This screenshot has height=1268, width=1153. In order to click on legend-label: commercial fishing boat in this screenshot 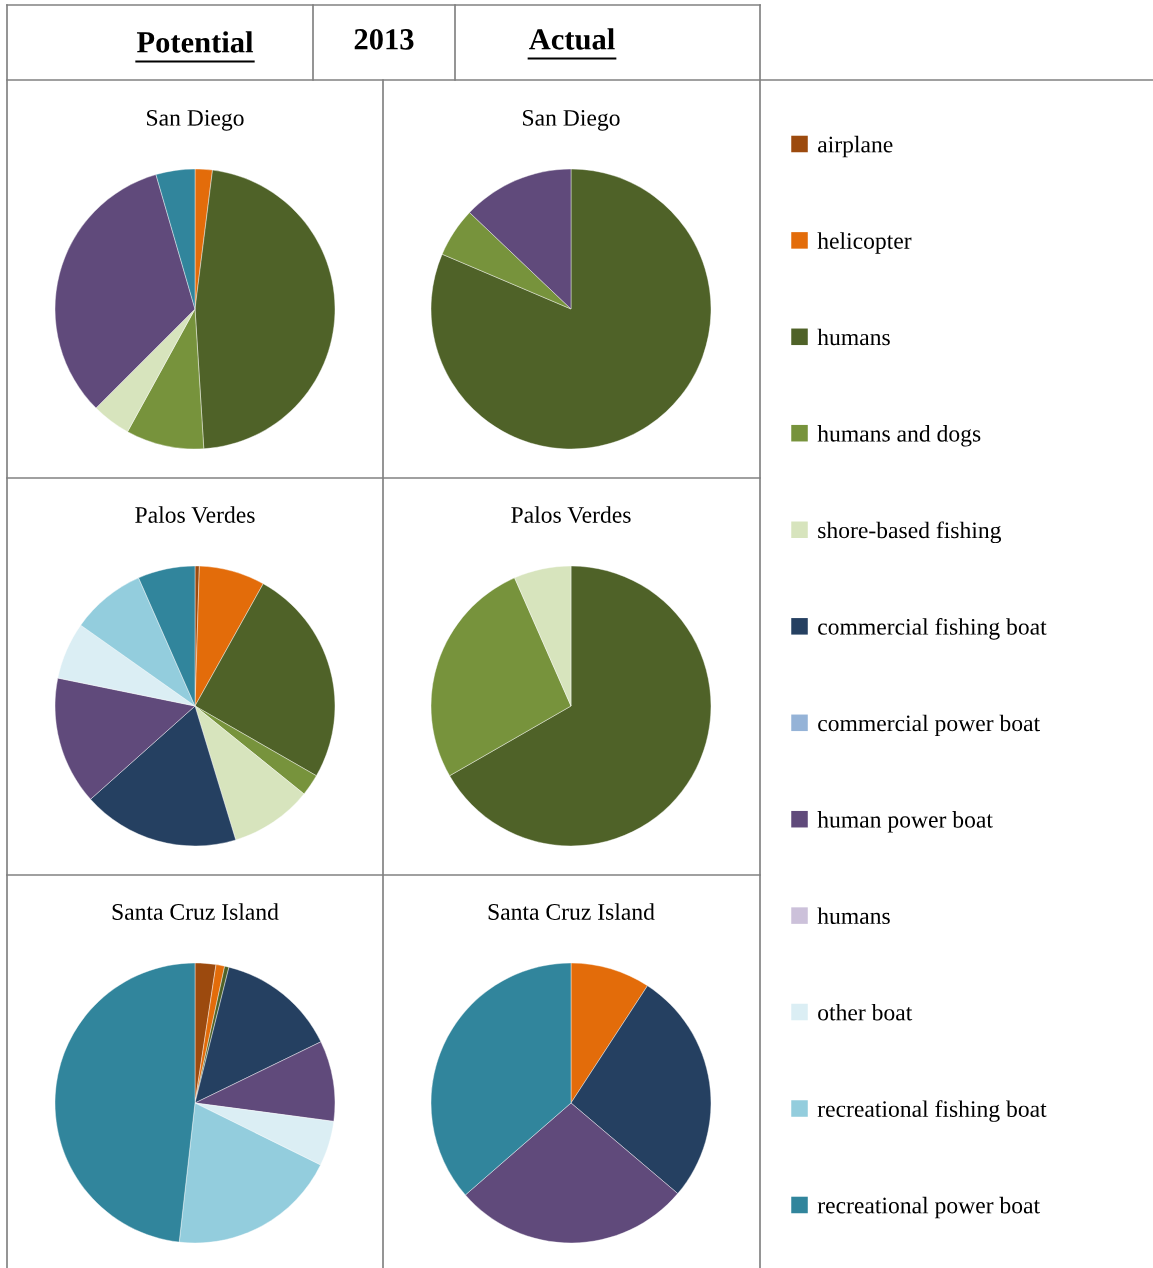, I will do `click(932, 628)`.